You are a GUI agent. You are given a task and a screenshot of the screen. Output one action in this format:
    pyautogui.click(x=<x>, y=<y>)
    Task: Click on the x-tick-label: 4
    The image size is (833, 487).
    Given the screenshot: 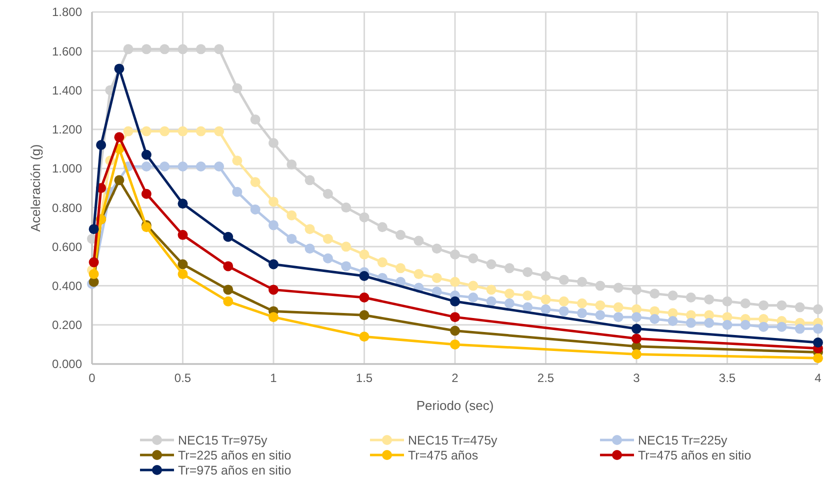 What is the action you would take?
    pyautogui.click(x=818, y=378)
    